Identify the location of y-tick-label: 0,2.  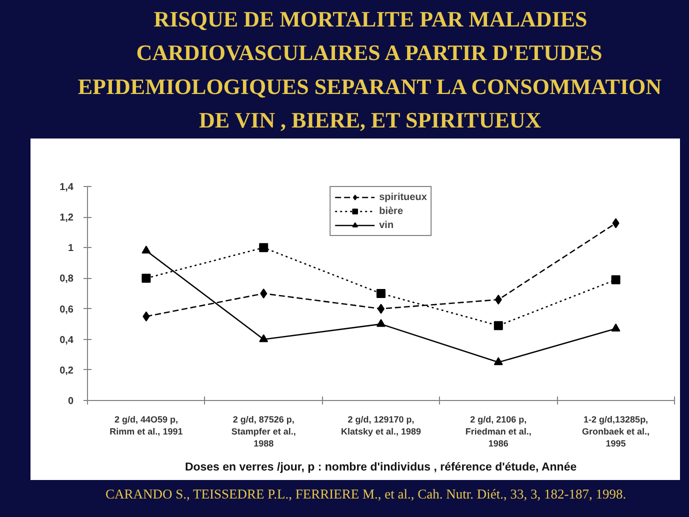
(67, 370).